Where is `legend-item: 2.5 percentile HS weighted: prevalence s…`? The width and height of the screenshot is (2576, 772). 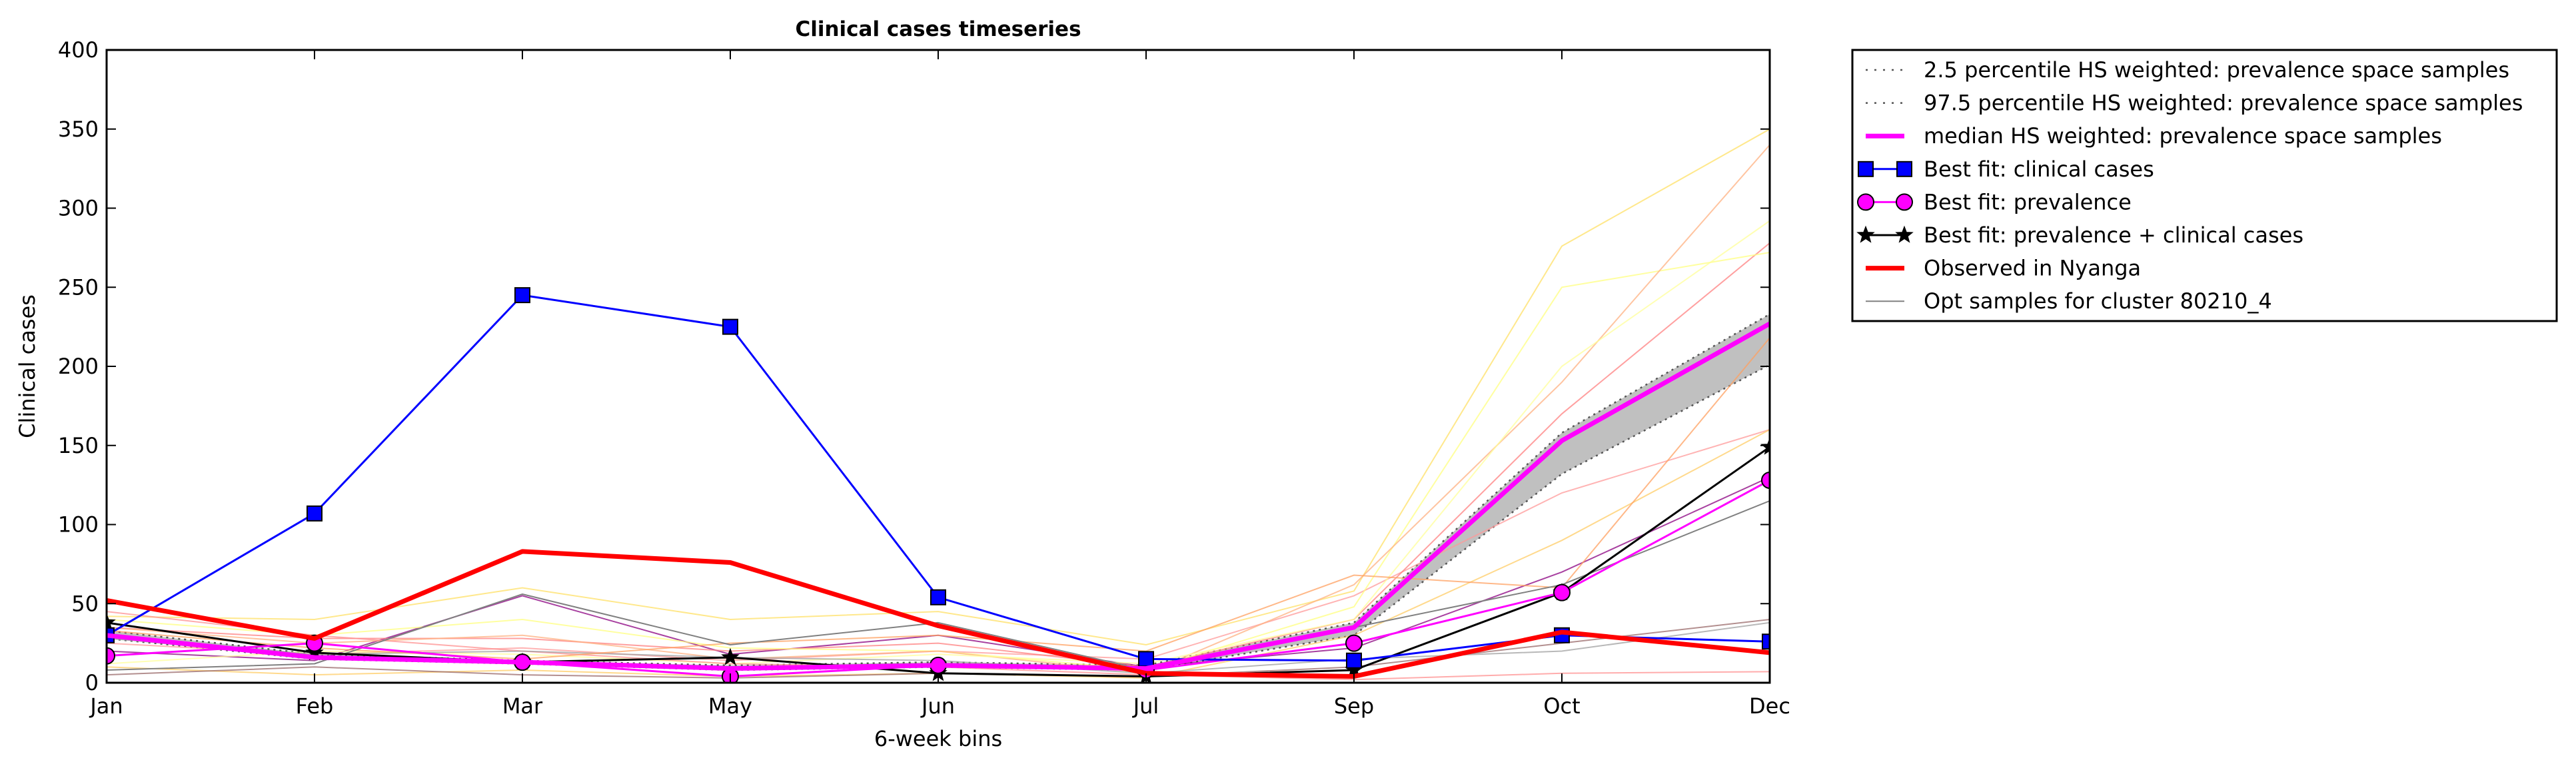 legend-item: 2.5 percentile HS weighted: prevalence s… is located at coordinates (2188, 70).